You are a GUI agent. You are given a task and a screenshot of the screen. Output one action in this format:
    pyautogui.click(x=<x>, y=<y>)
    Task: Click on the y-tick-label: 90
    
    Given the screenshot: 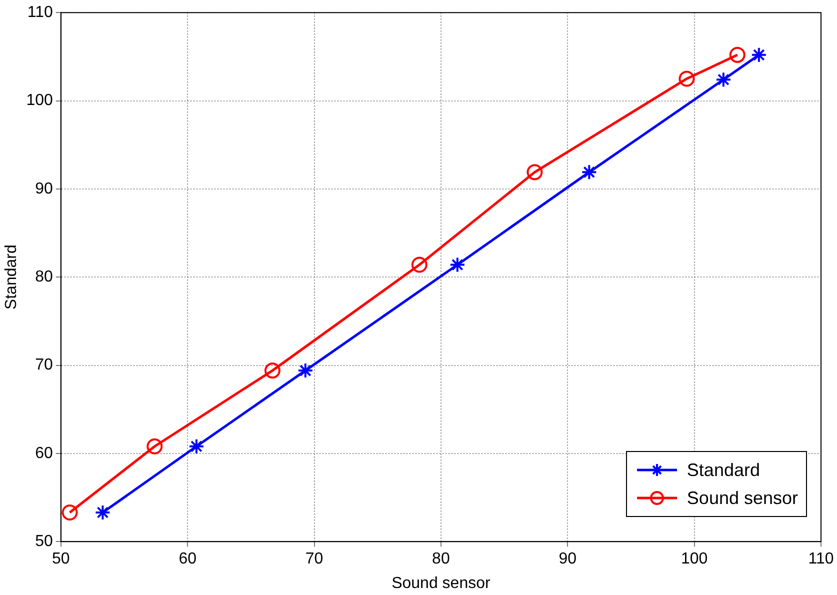 What is the action you would take?
    pyautogui.click(x=44, y=189)
    